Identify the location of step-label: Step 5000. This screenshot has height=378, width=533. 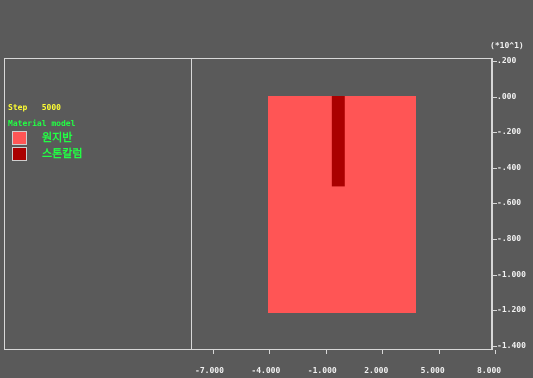
(34, 107).